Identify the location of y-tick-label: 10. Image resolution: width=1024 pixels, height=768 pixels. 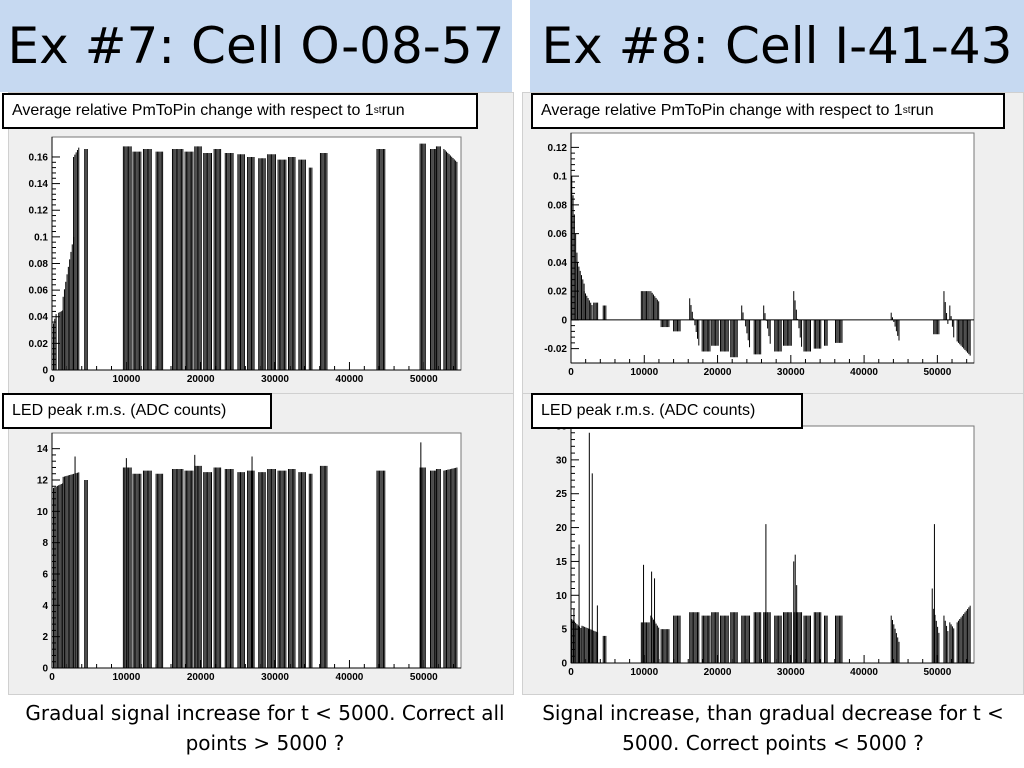
(562, 596).